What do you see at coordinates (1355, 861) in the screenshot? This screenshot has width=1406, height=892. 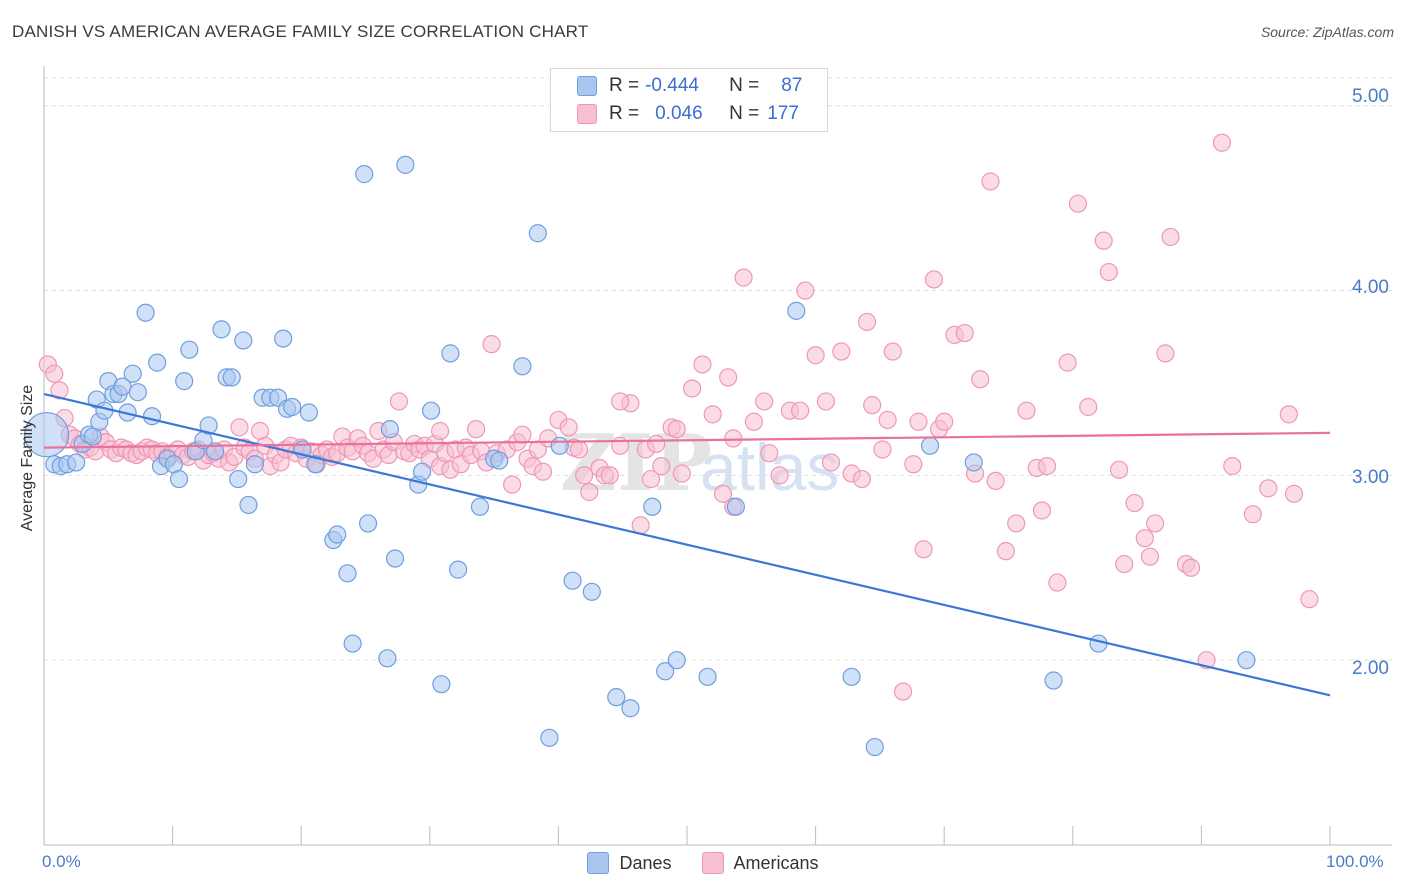 I see `x-tick-label-max: 100.0%` at bounding box center [1355, 861].